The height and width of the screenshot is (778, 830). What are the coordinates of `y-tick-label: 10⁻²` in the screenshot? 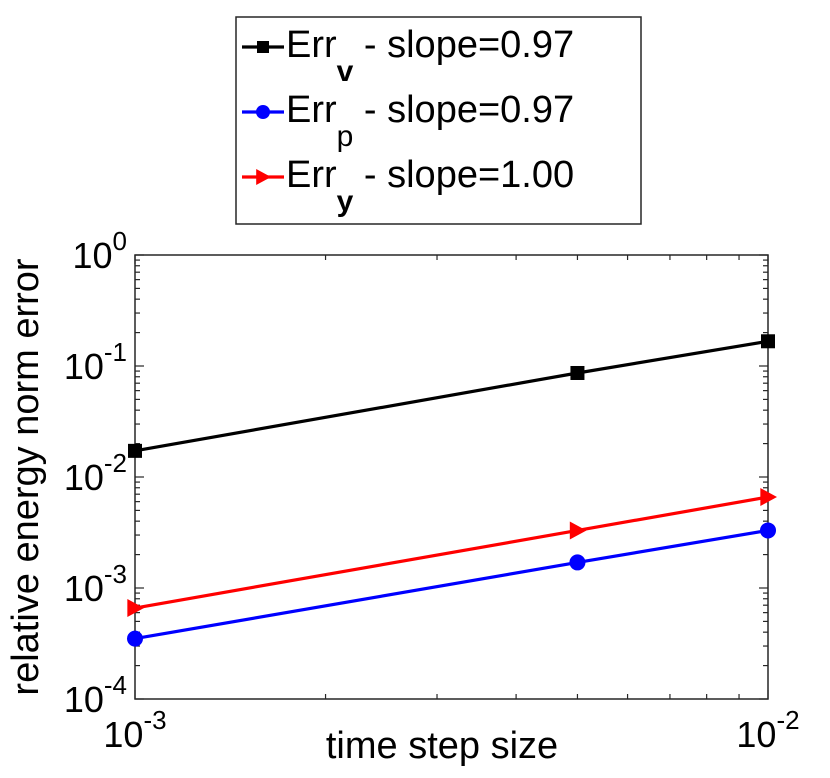 It's located at (95, 473).